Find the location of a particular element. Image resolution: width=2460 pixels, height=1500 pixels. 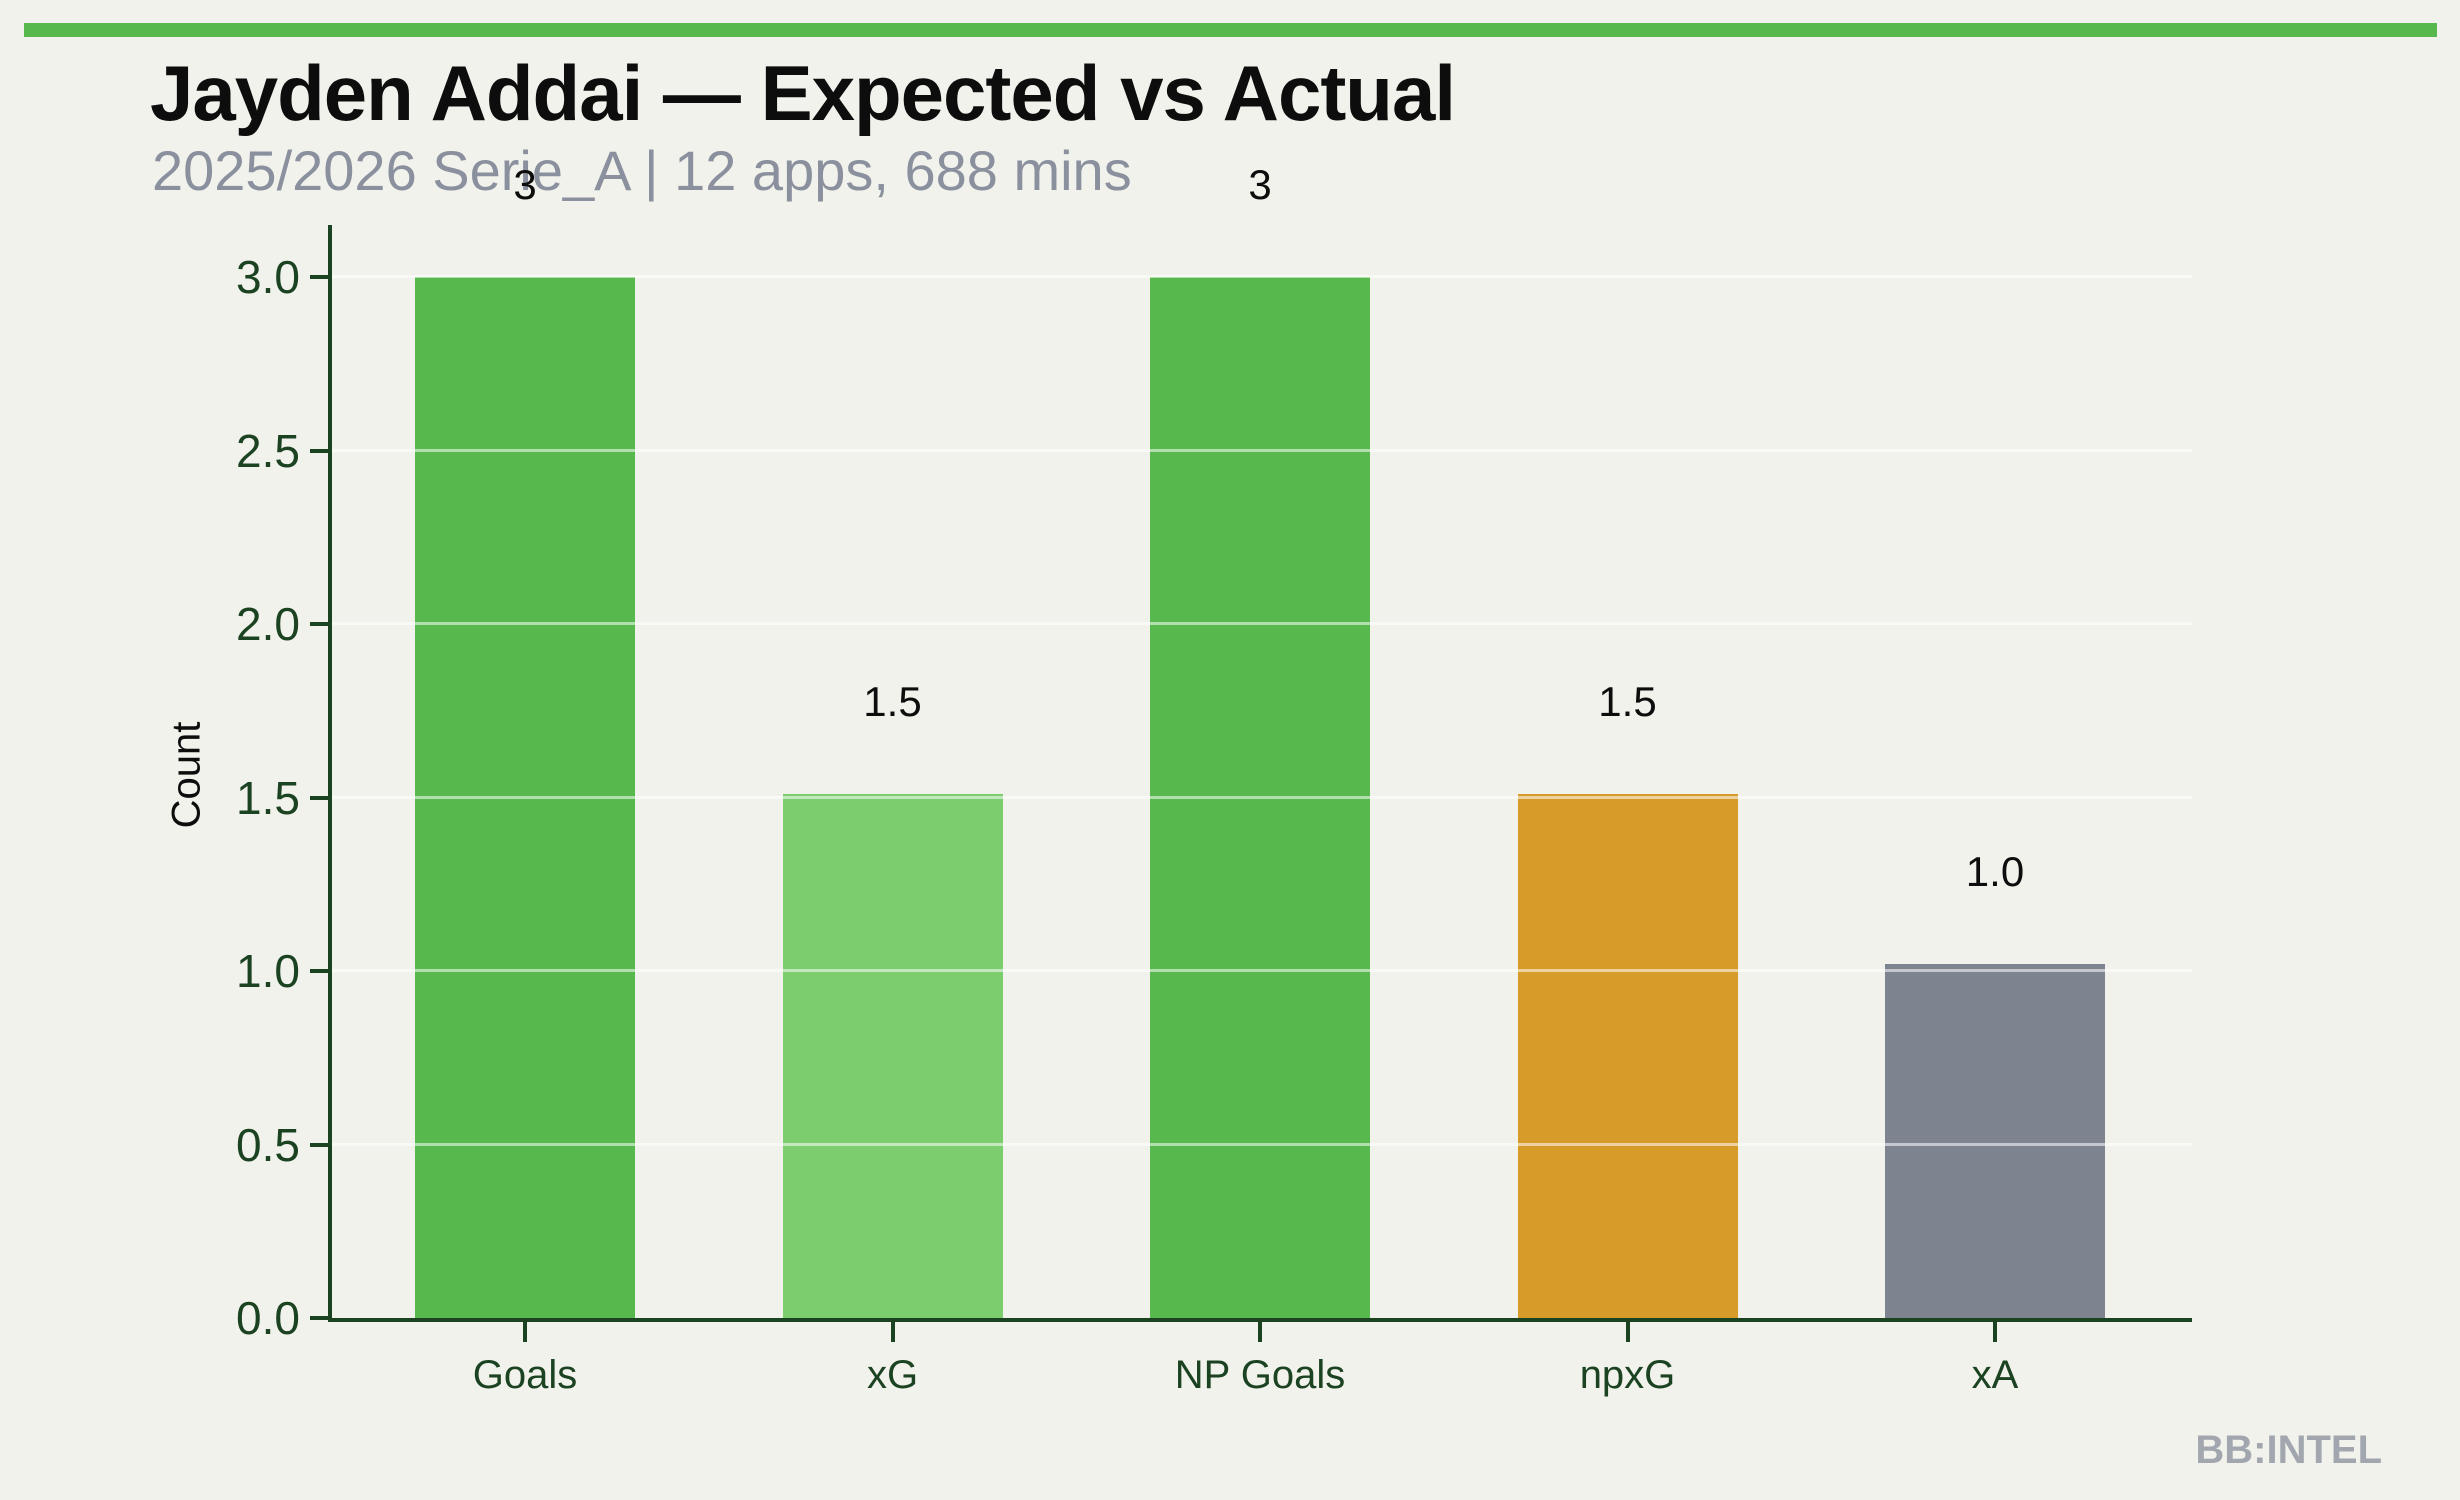

bar-npxg is located at coordinates (1627, 1056).